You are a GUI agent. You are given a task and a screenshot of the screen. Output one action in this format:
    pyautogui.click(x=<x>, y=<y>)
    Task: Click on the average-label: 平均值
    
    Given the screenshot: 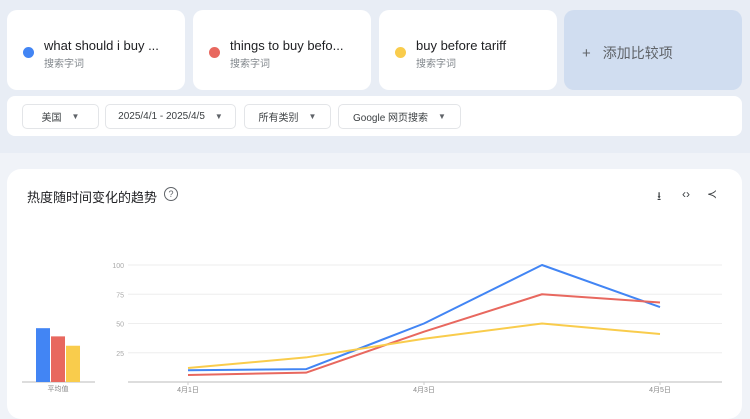 What is the action you would take?
    pyautogui.click(x=58, y=388)
    